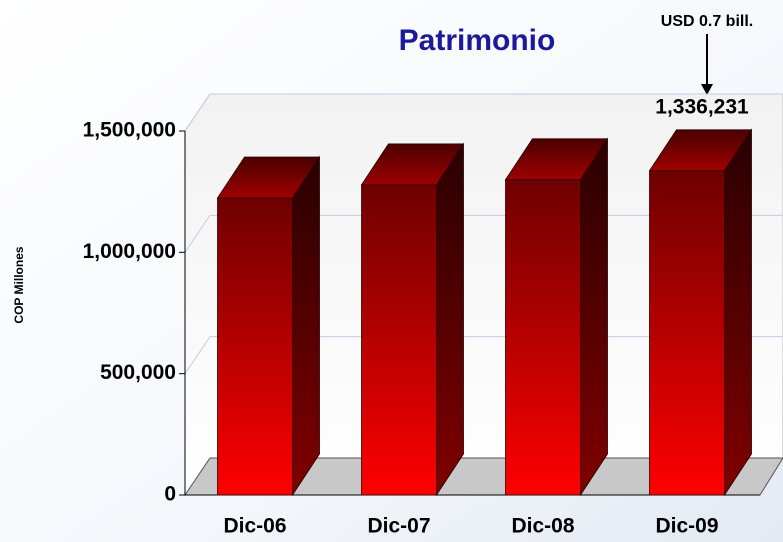 The height and width of the screenshot is (542, 783). I want to click on data-label: 1,336,231, so click(702, 106).